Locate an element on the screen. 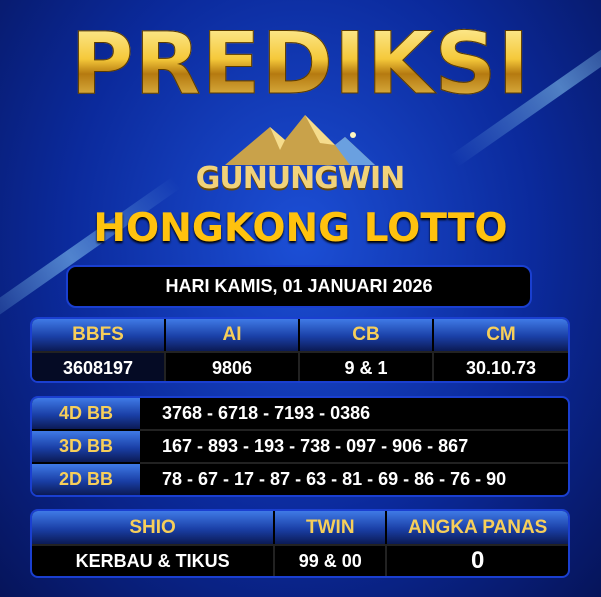  label-3d: 3D BB is located at coordinates (86, 447).